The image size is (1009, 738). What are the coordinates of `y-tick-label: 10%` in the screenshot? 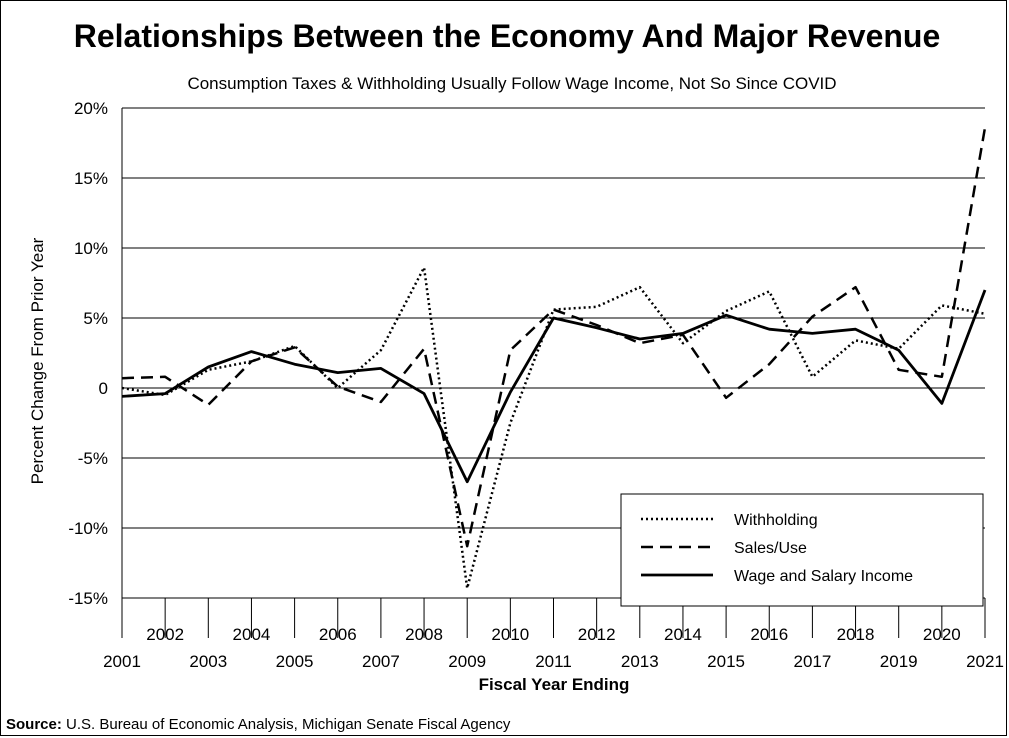 It's located at (91, 248).